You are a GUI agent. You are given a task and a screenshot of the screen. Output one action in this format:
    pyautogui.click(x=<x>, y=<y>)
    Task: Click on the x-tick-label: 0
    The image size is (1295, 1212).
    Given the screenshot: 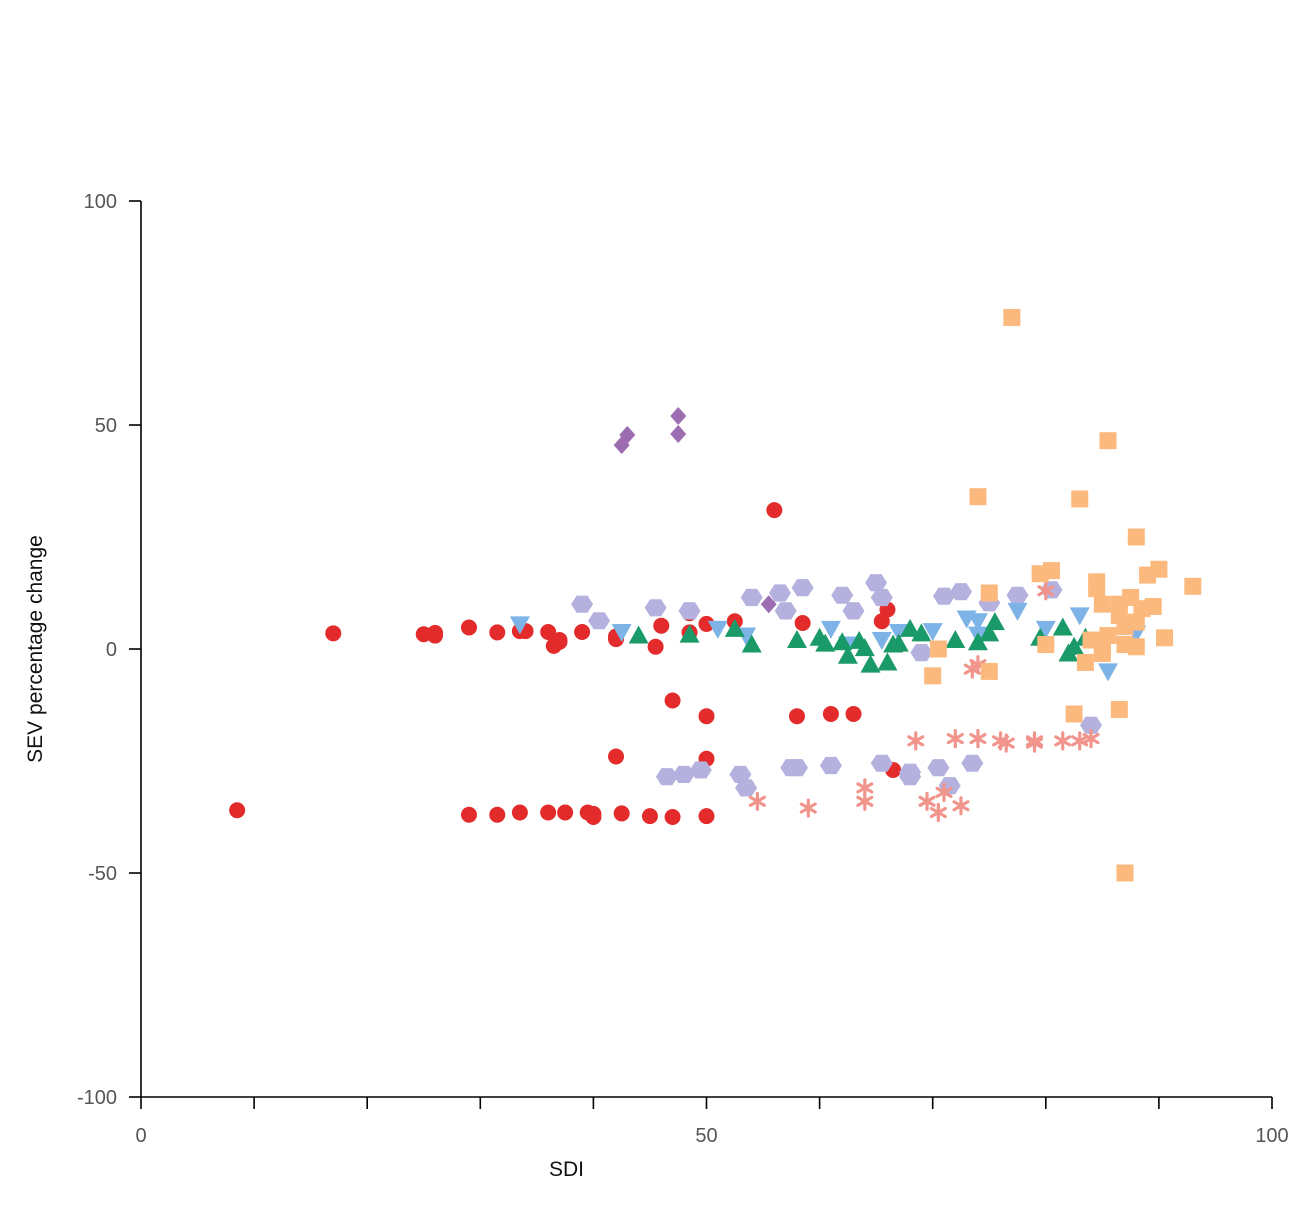 What is the action you would take?
    pyautogui.click(x=140, y=1136)
    